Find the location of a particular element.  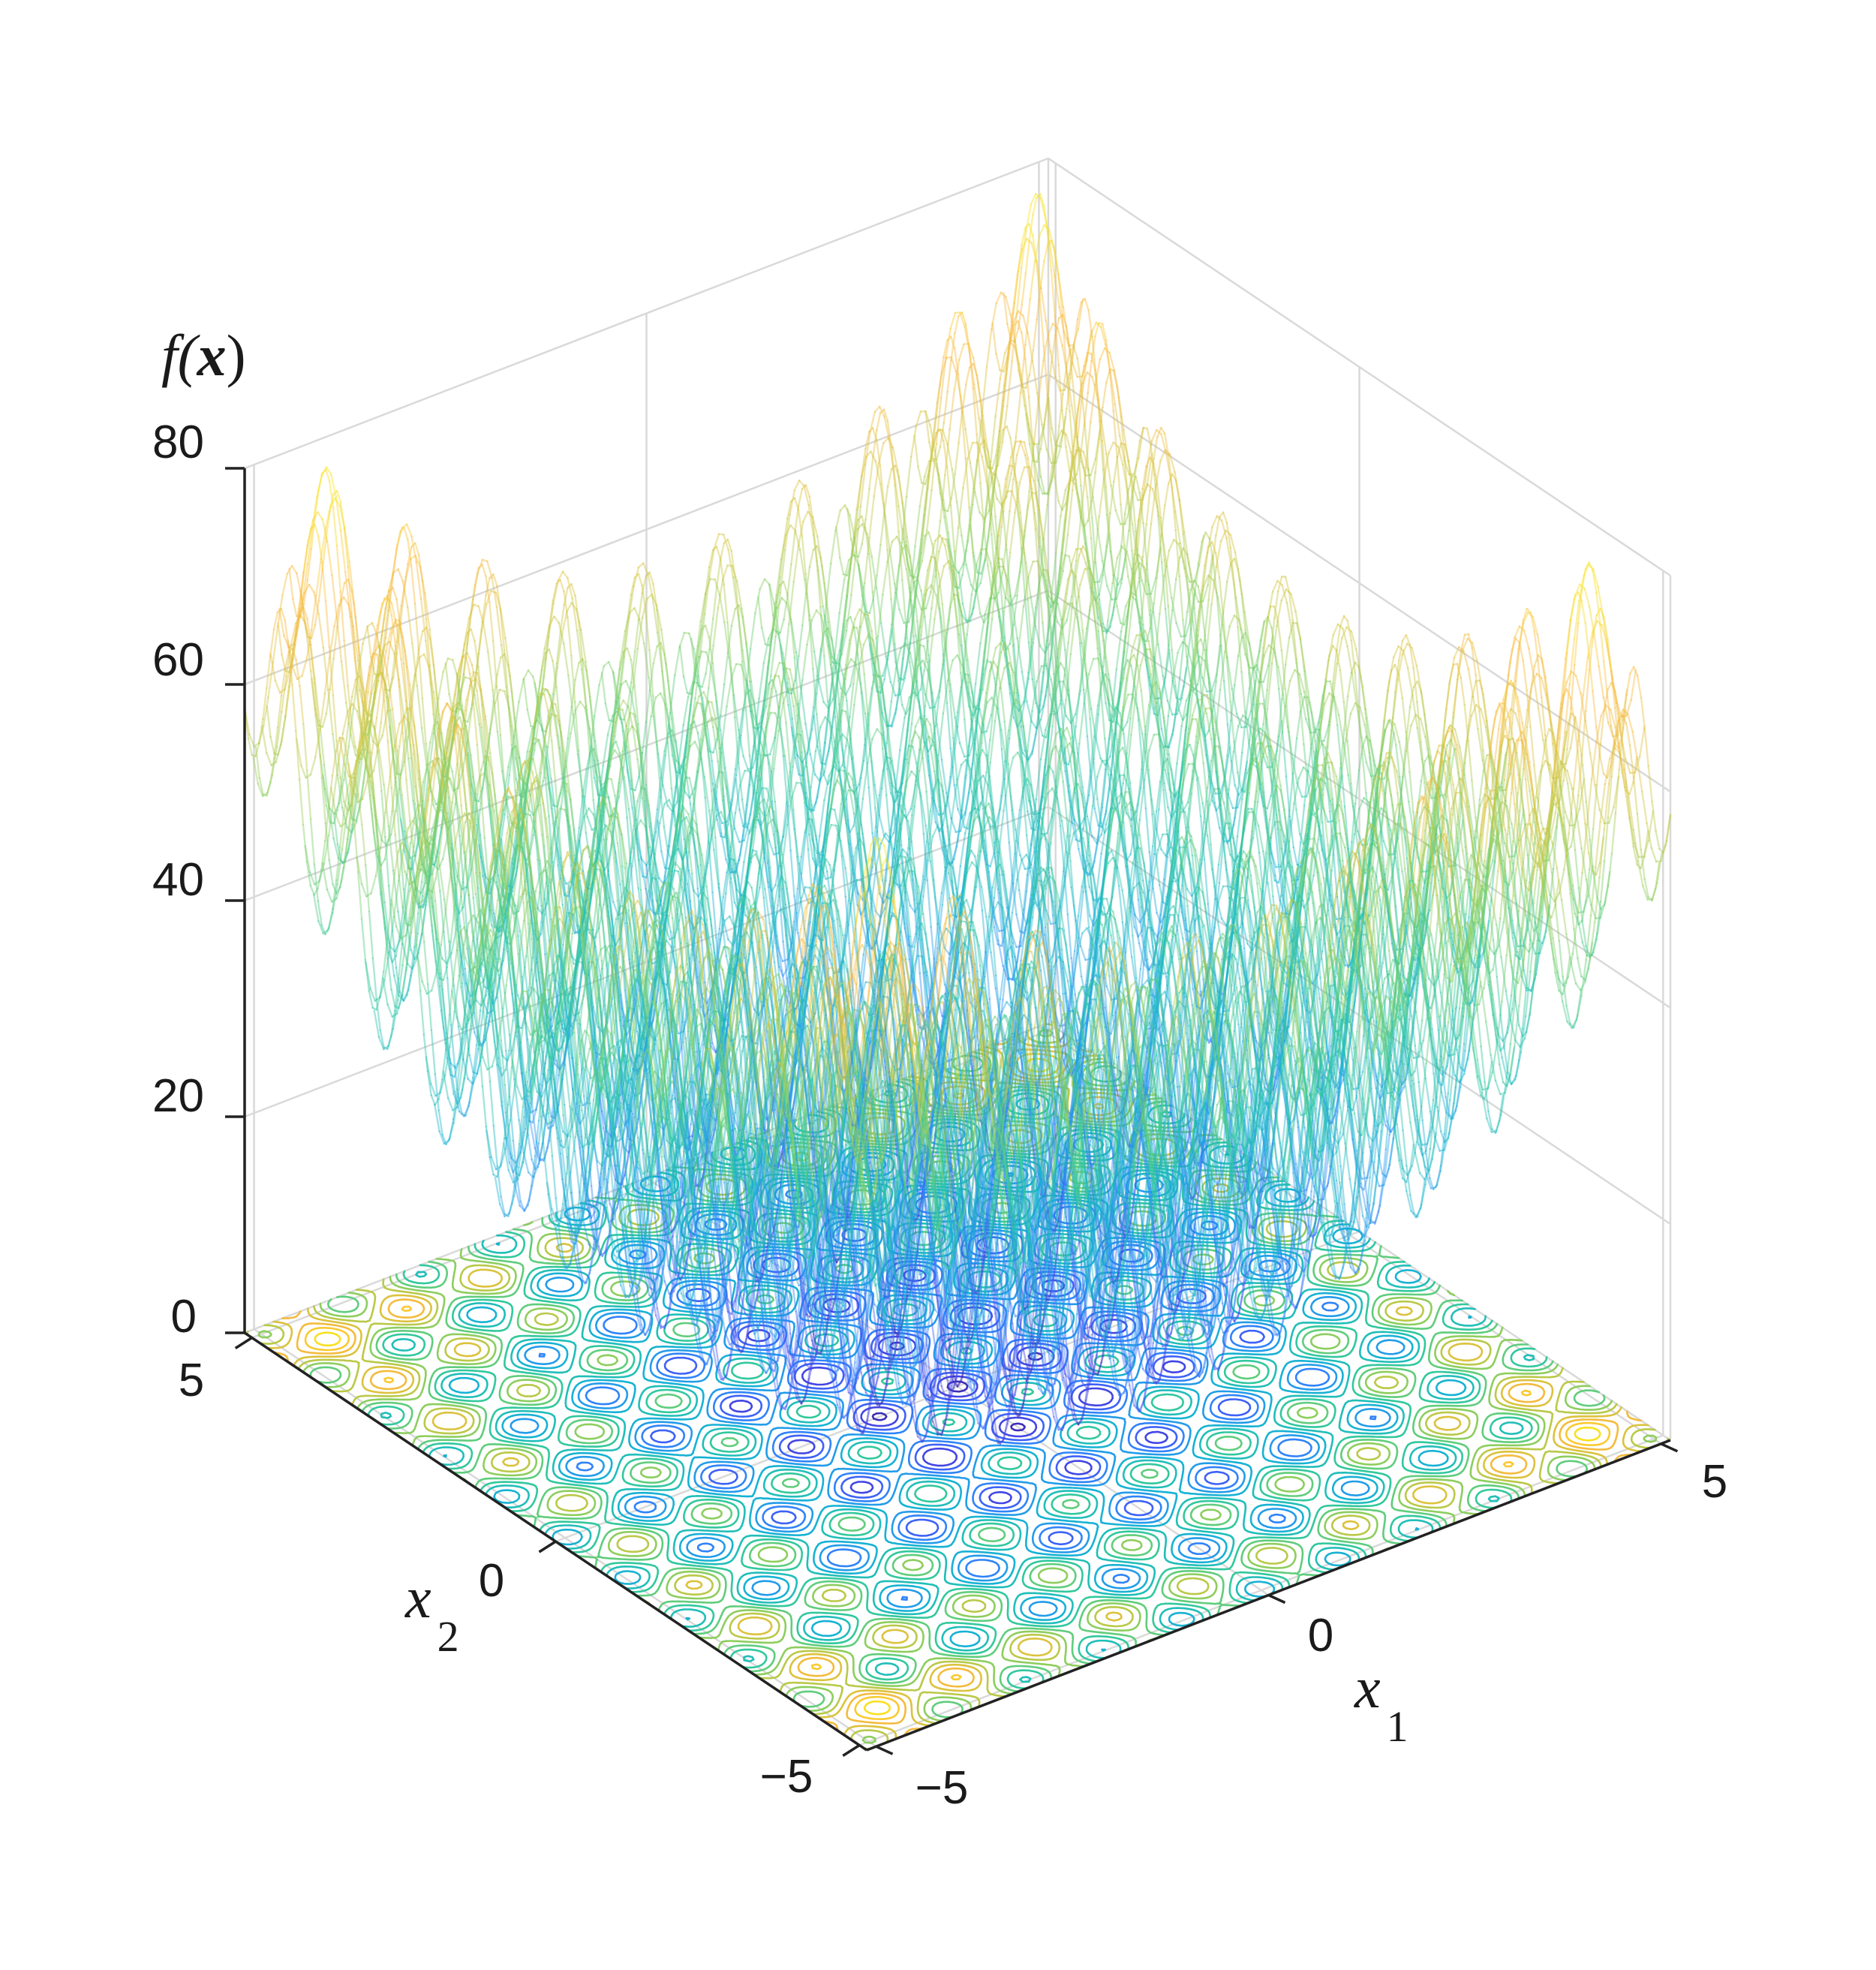

contour-level-line is located at coordinates (957, 1387).